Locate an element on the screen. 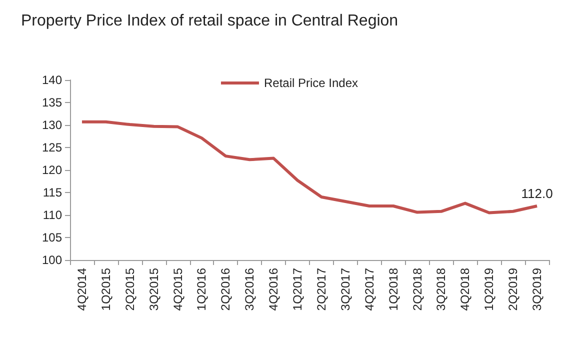  x-tick-label: 2Q2019 is located at coordinates (513, 289).